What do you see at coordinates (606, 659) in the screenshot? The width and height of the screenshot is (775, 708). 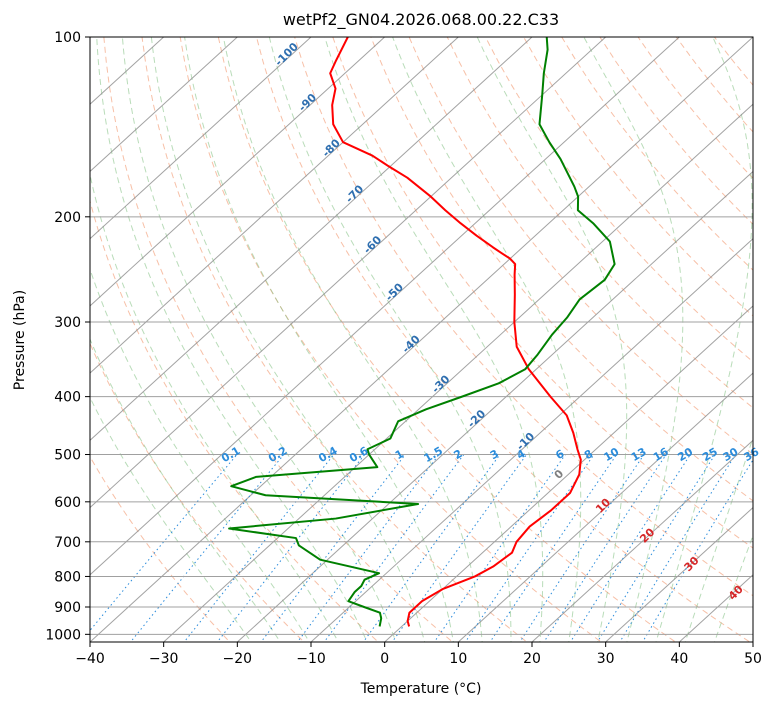 I see `x-tick-label: 30` at bounding box center [606, 659].